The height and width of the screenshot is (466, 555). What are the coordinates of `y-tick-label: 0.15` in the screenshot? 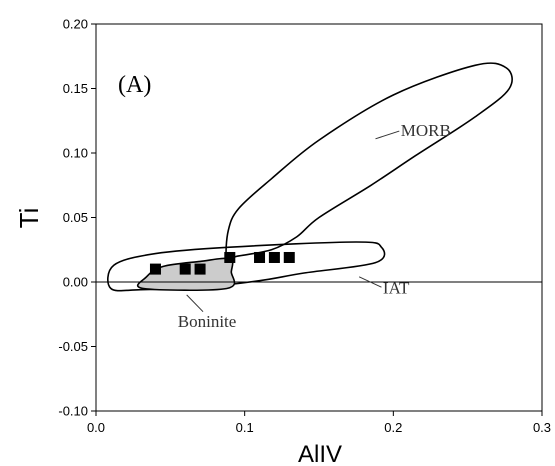 It's located at (75, 88).